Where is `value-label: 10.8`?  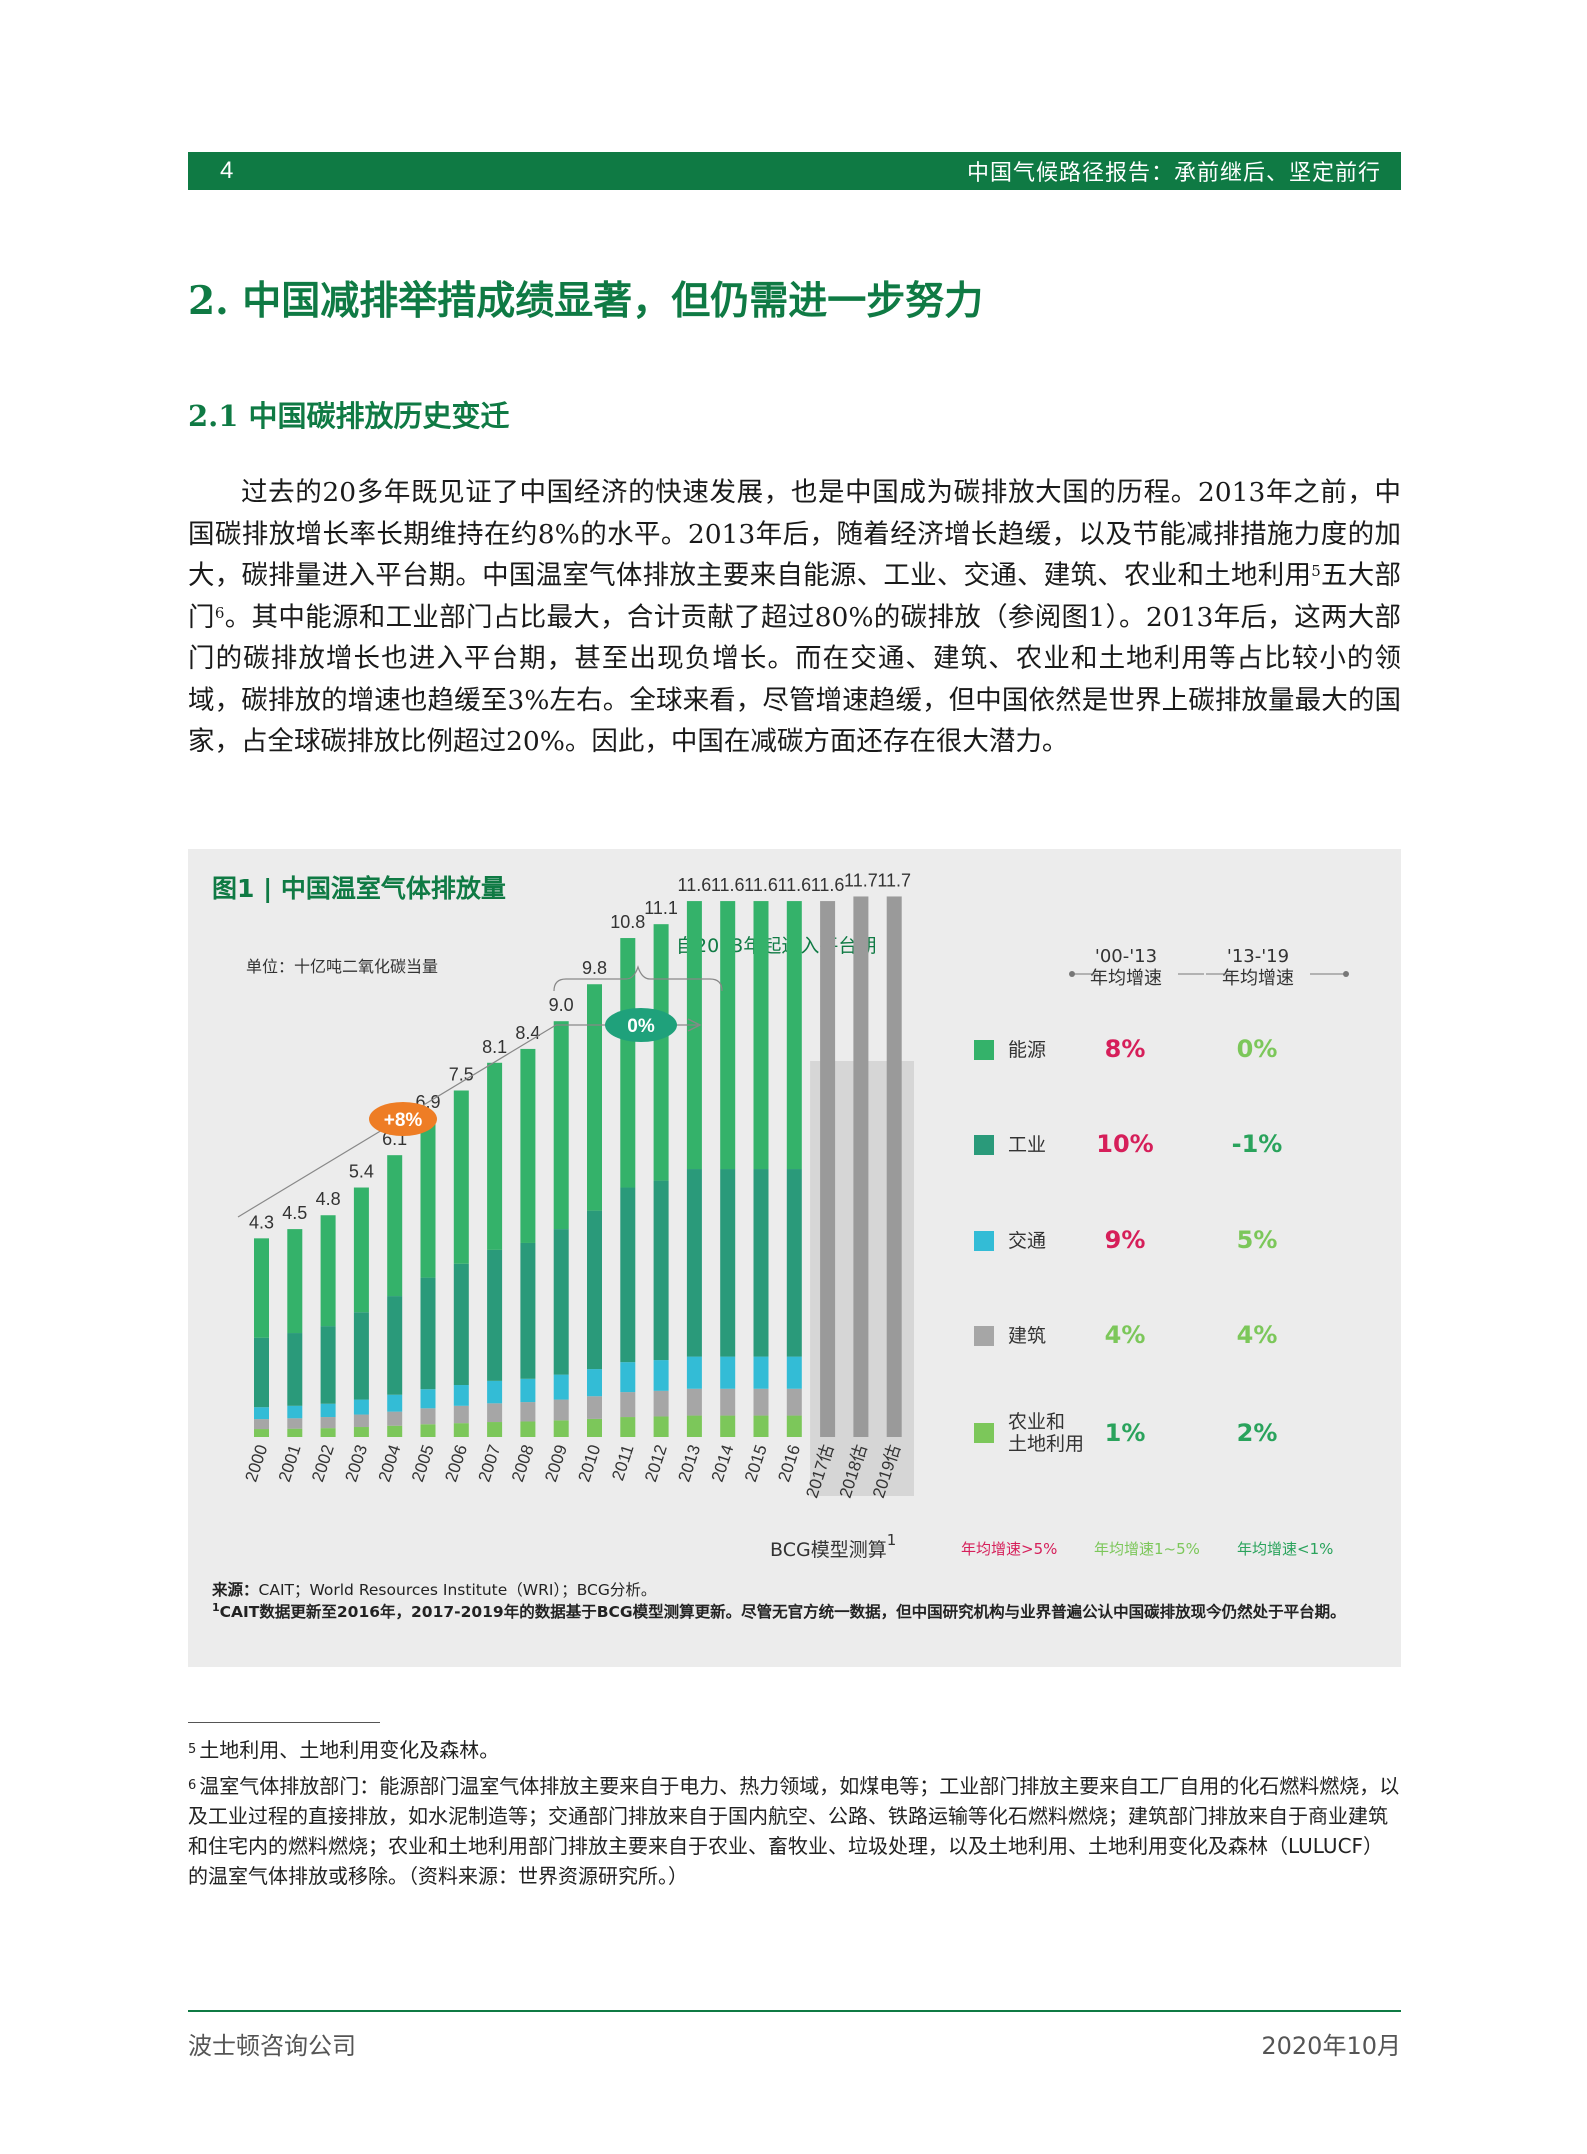
value-label: 10.8 is located at coordinates (627, 922).